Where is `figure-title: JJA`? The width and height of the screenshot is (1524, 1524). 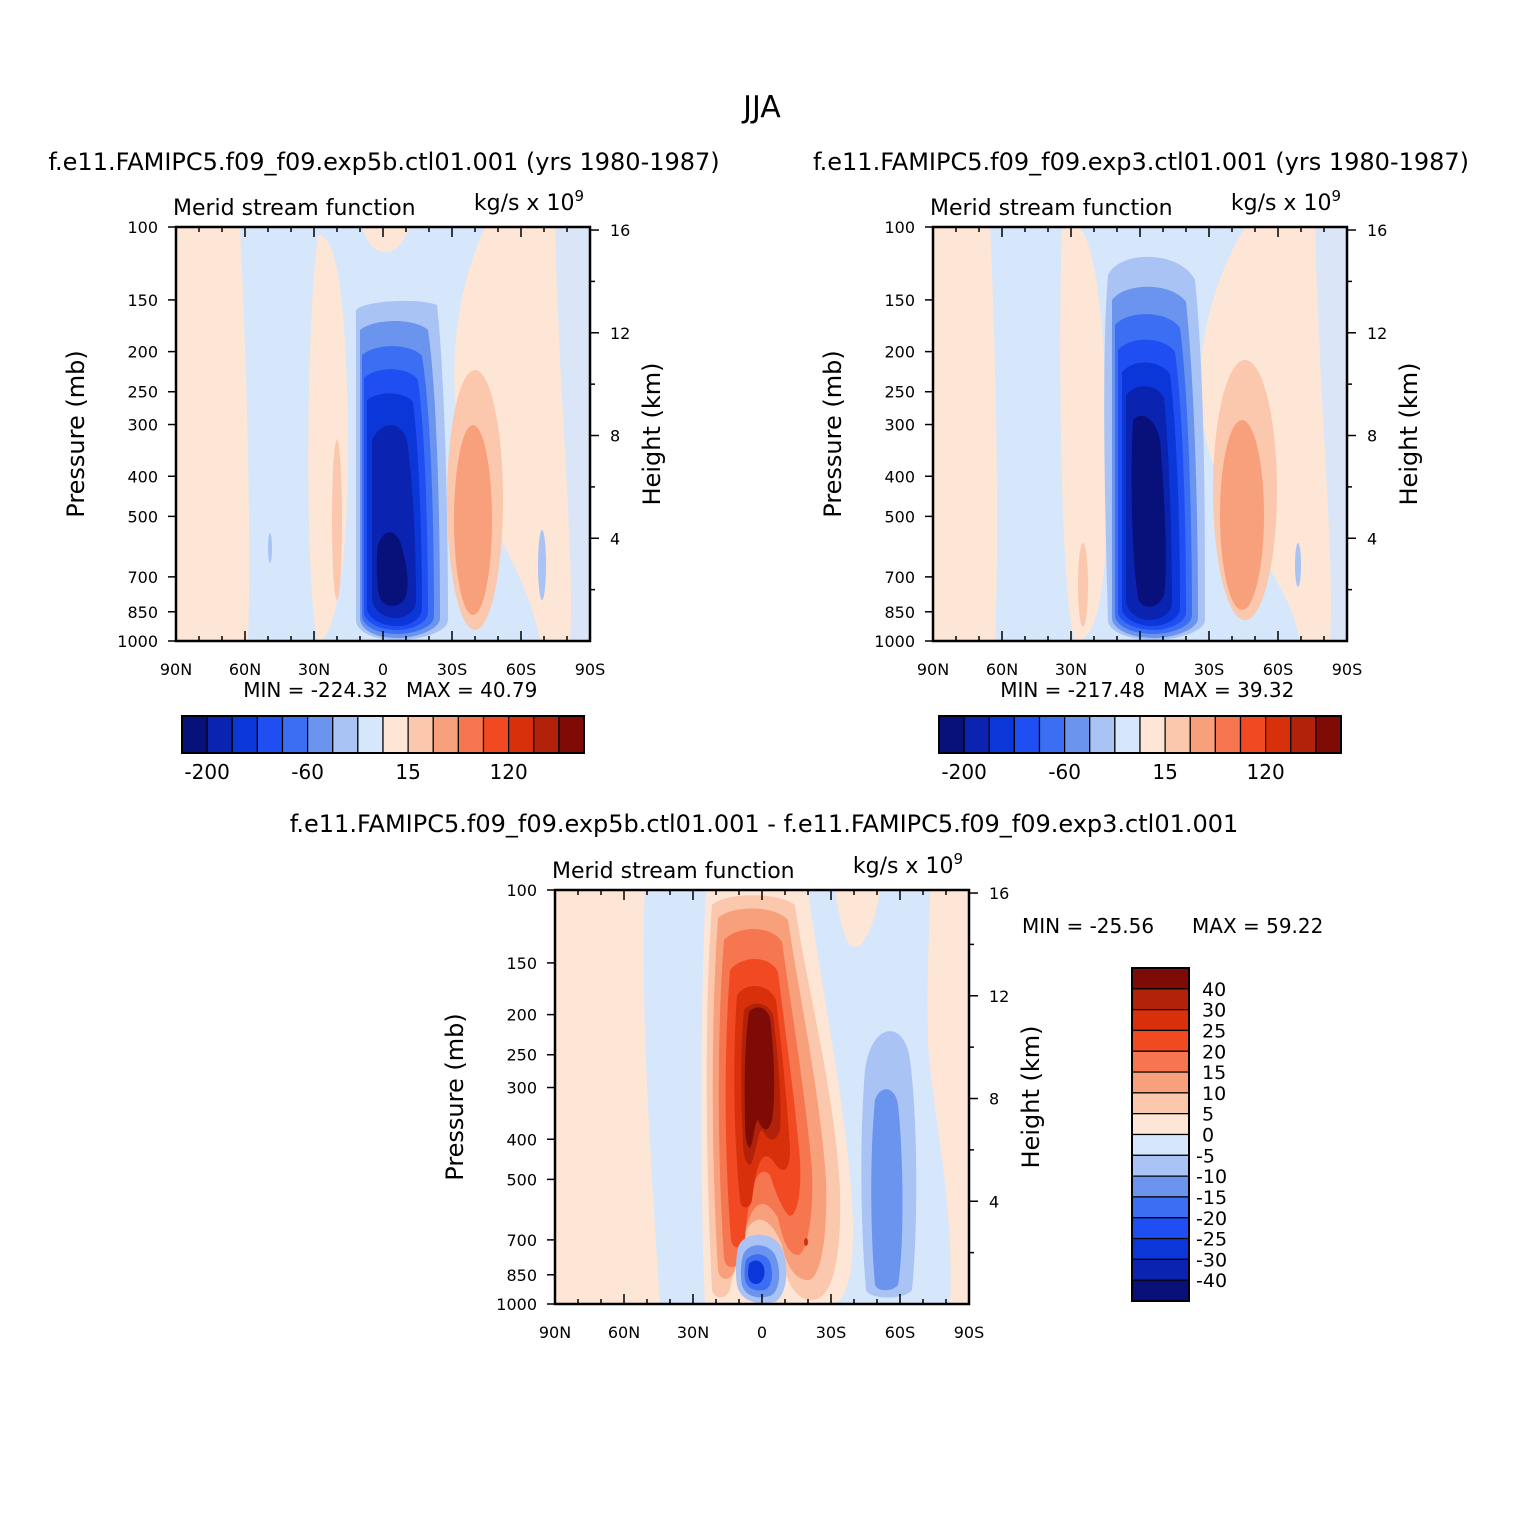
figure-title: JJA is located at coordinates (761, 107).